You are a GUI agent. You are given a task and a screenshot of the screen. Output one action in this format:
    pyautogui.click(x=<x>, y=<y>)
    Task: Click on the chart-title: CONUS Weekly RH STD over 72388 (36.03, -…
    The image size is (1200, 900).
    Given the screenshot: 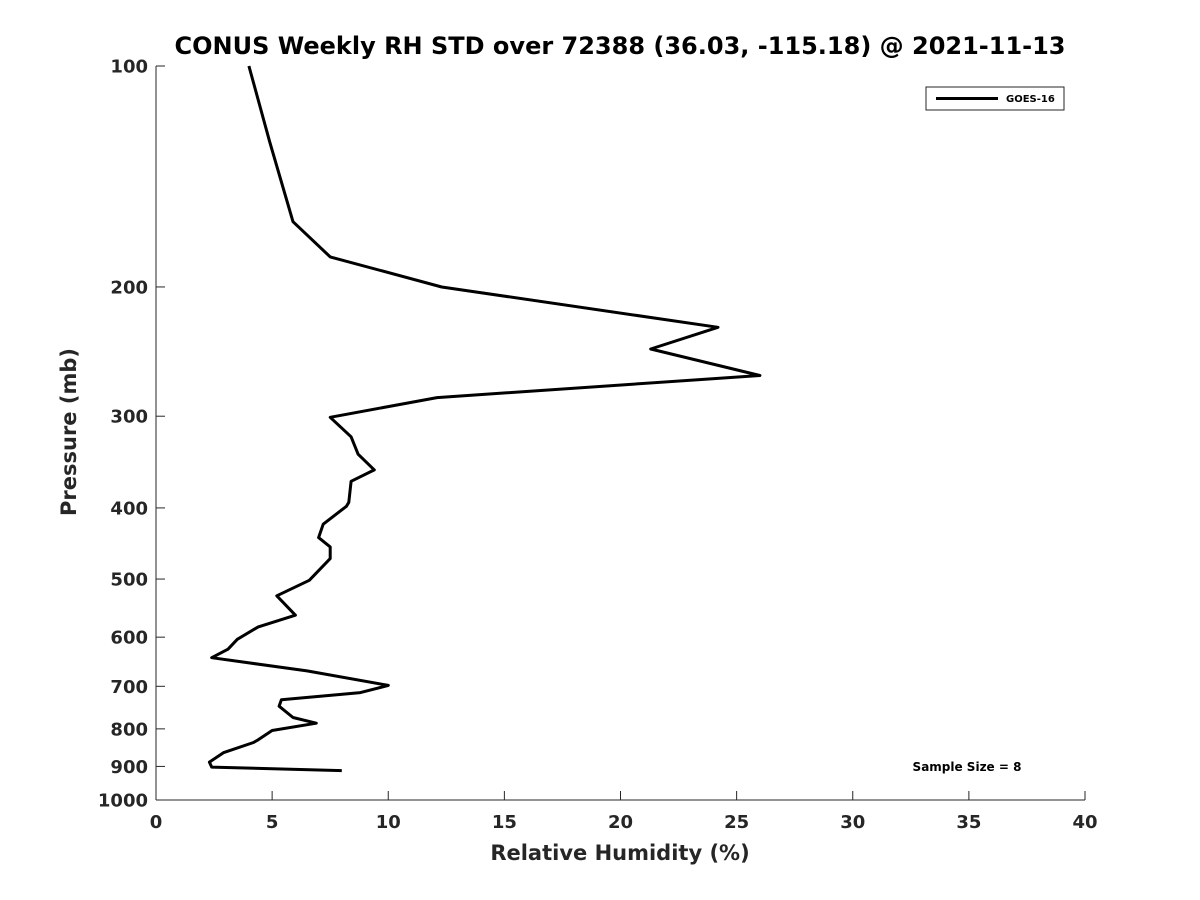 What is the action you would take?
    pyautogui.click(x=619, y=46)
    